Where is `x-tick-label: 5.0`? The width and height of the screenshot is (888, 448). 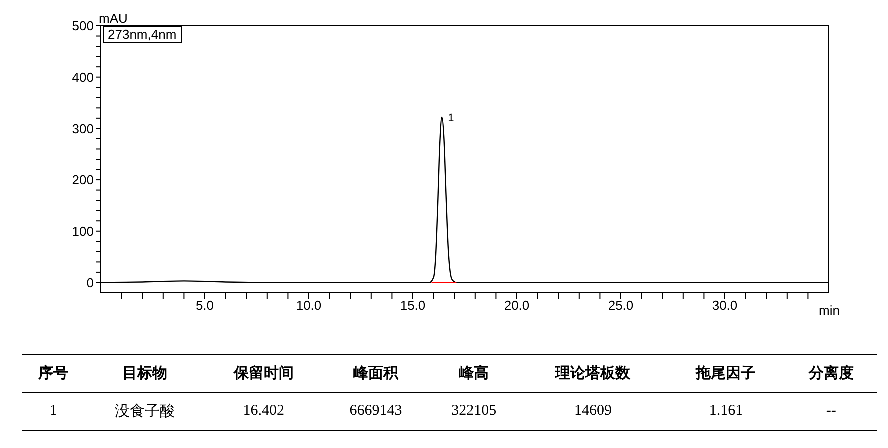 x-tick-label: 5.0 is located at coordinates (205, 306).